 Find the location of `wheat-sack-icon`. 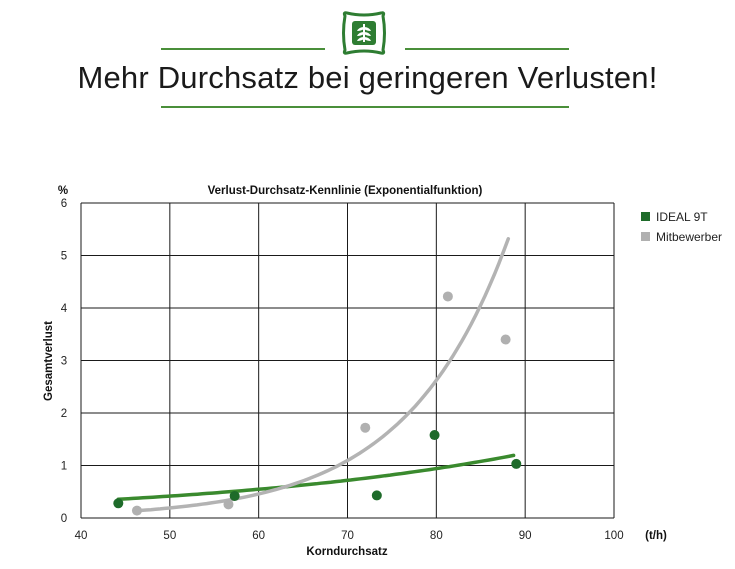

wheat-sack-icon is located at coordinates (364, 33).